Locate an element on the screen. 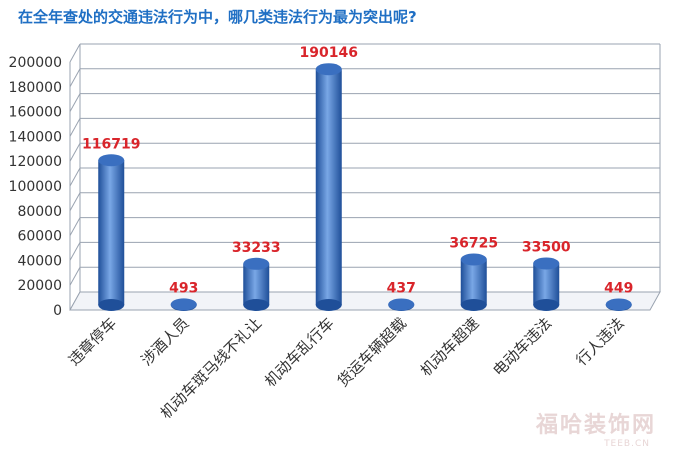 The height and width of the screenshot is (457, 686). watermark-logo: 福哈装饰网 is located at coordinates (595, 425).